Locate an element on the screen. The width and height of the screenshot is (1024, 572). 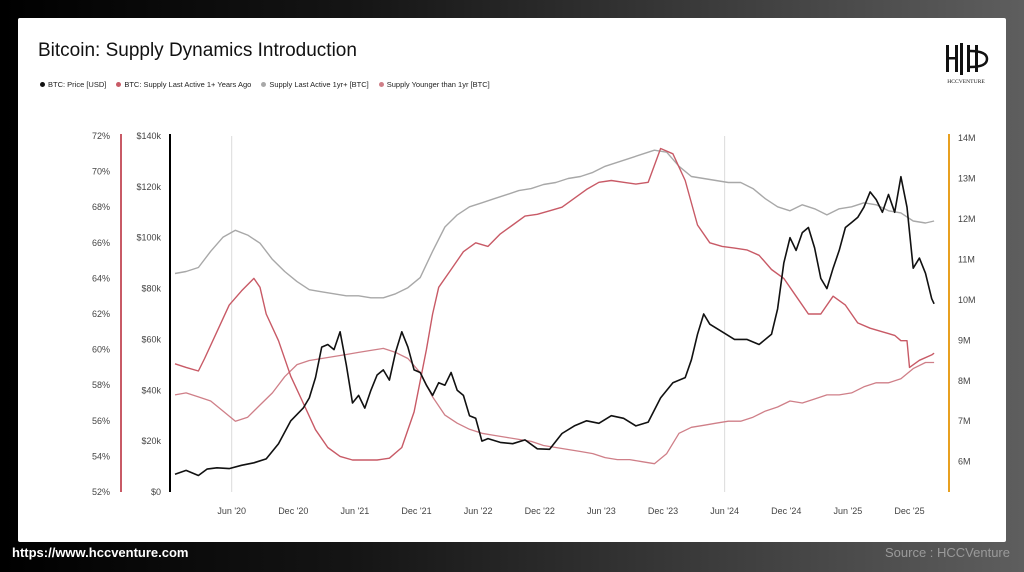
y-tick-usd: $140k is located at coordinates (148, 136).